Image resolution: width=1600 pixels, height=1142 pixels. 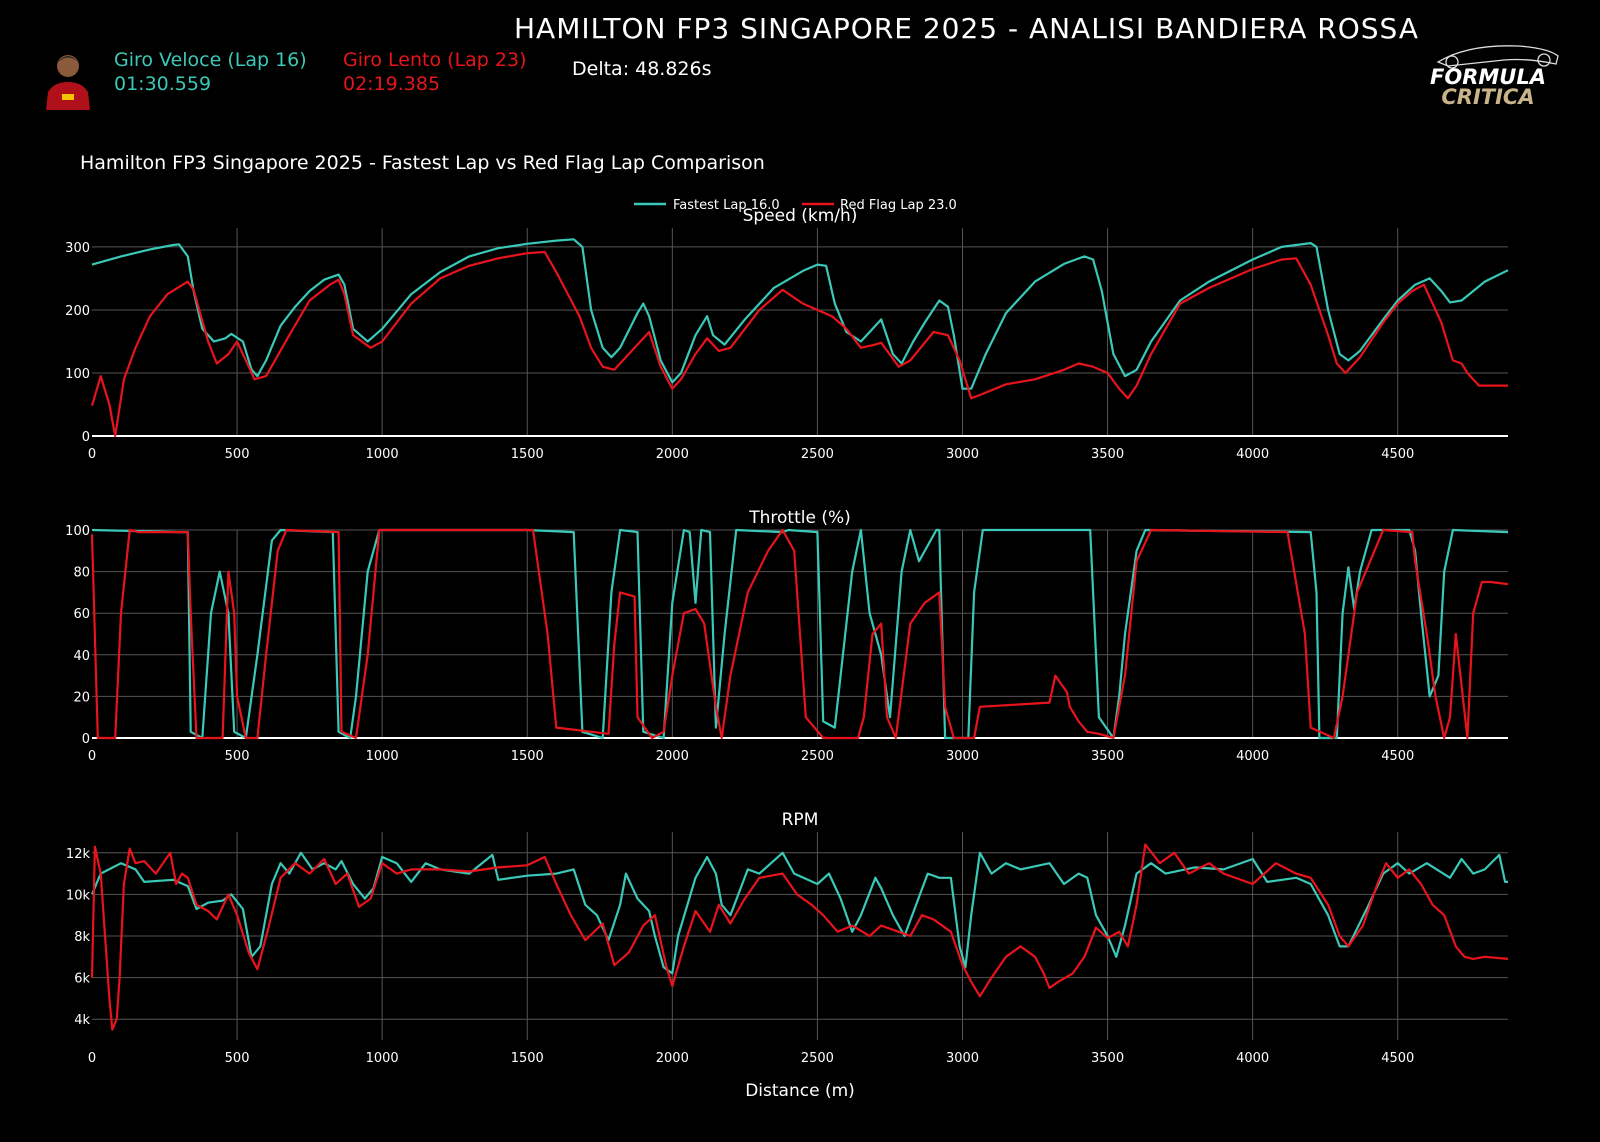 I want to click on driver-avatar, so click(x=68, y=76).